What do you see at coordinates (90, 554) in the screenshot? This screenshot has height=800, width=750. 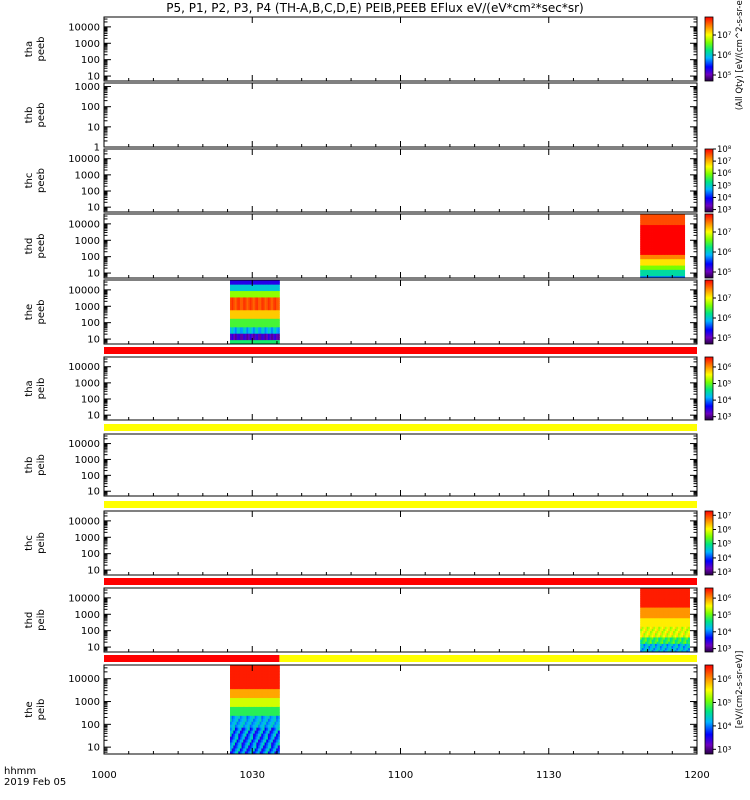 I see `y-tick-label: 100` at bounding box center [90, 554].